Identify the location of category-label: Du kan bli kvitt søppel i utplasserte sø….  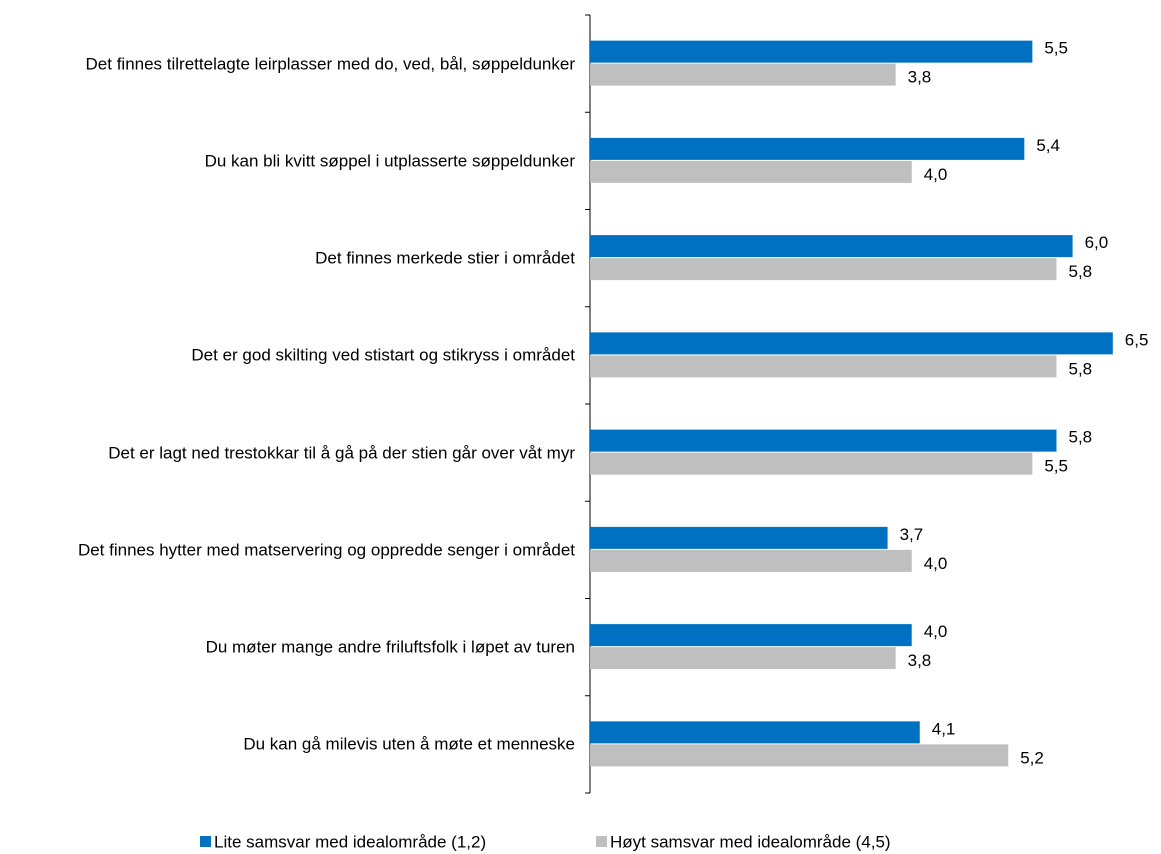
(389, 161).